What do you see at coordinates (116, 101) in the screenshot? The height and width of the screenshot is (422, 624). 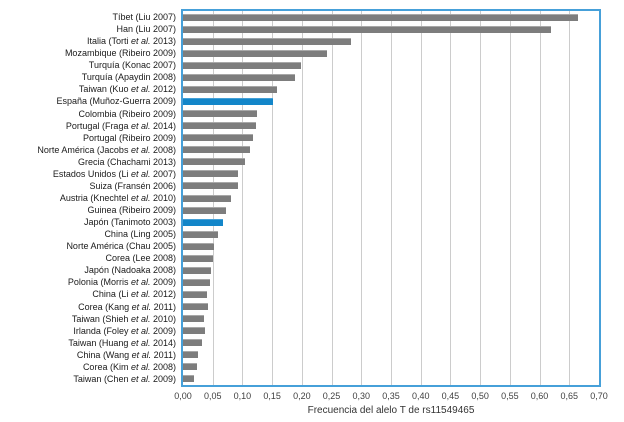 I see `category-label: España (Muñoz-Guerra 2009)` at bounding box center [116, 101].